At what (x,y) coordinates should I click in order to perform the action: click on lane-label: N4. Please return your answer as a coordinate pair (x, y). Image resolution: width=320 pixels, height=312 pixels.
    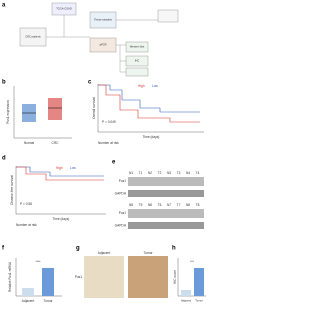
    Looking at the image, I should click on (188, 173).